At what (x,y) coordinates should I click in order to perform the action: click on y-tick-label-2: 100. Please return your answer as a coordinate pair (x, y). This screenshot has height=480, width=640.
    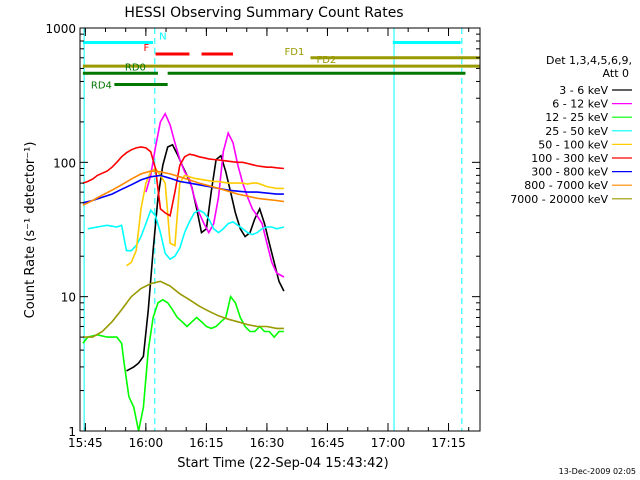
    Looking at the image, I should click on (64, 163).